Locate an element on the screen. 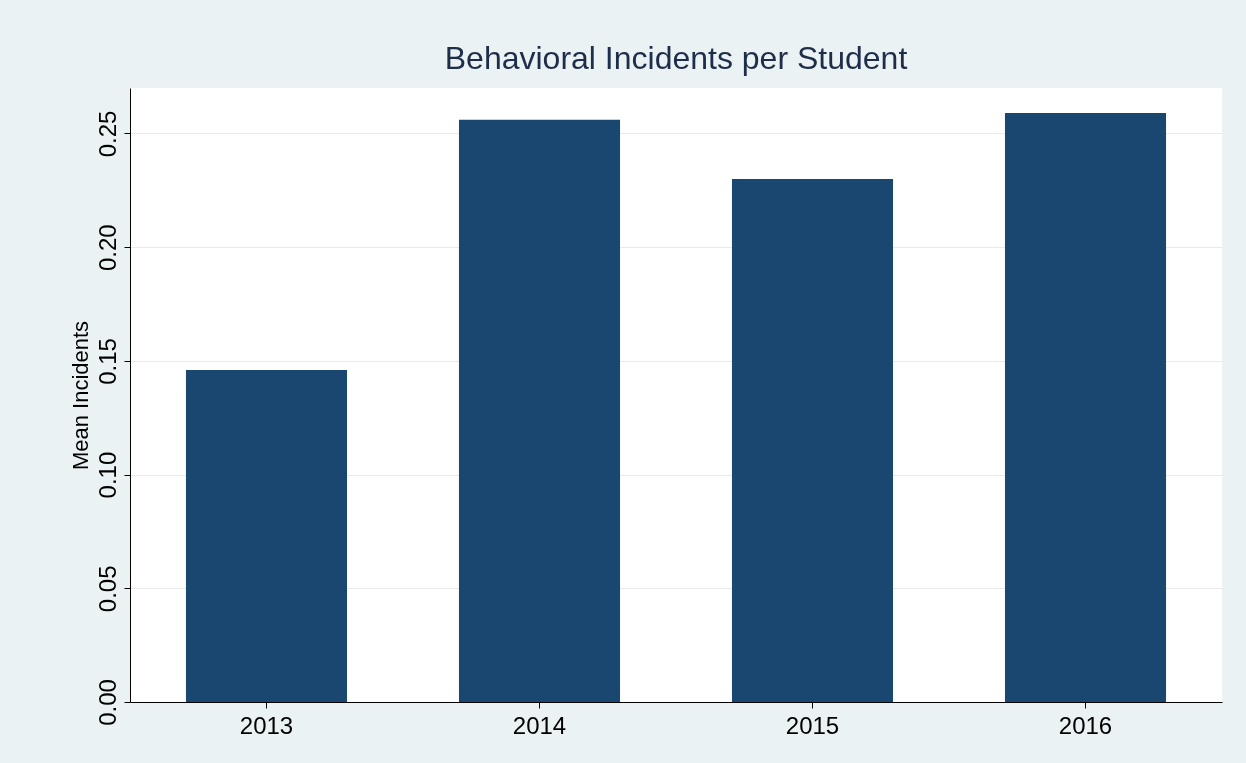 Image resolution: width=1246 pixels, height=763 pixels. x-tick-label: 2014 is located at coordinates (539, 725).